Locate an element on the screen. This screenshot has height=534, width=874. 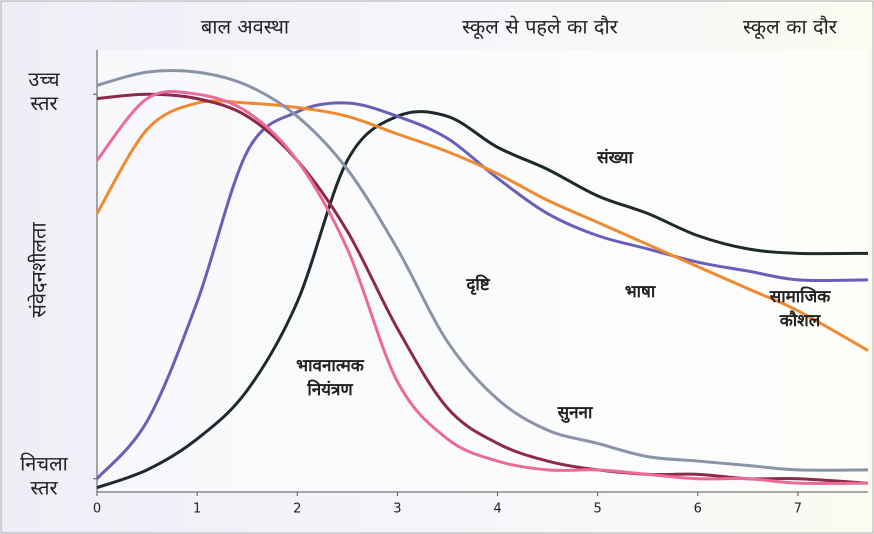
x-tick-label: 1 is located at coordinates (197, 509).